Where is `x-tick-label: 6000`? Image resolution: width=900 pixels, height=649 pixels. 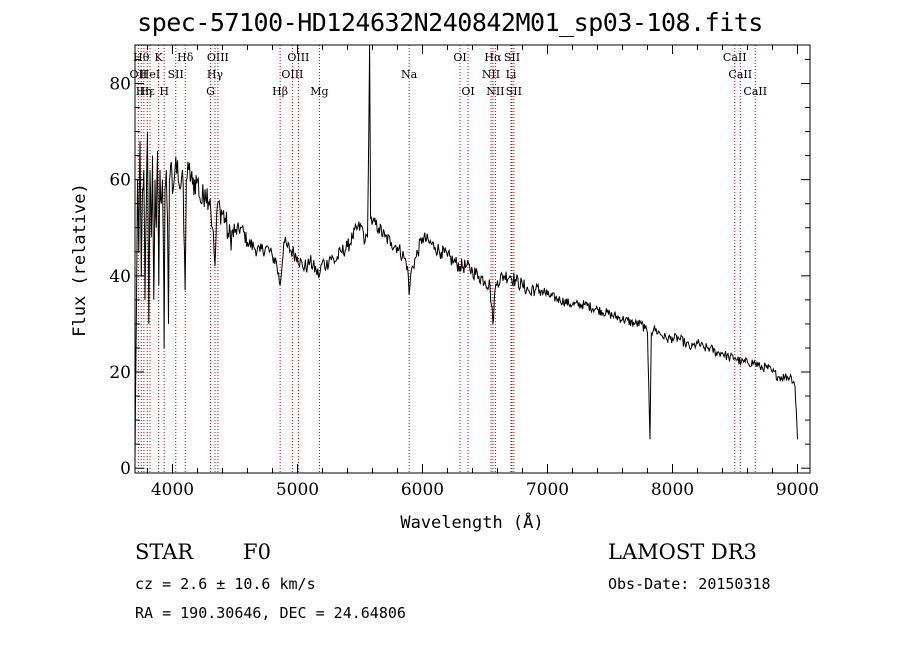 x-tick-label: 6000 is located at coordinates (422, 490).